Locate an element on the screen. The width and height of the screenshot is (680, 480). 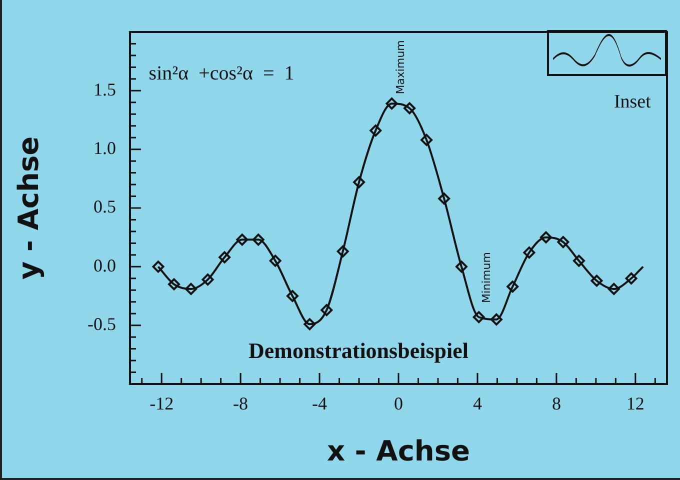
annotation: Maximum is located at coordinates (401, 67).